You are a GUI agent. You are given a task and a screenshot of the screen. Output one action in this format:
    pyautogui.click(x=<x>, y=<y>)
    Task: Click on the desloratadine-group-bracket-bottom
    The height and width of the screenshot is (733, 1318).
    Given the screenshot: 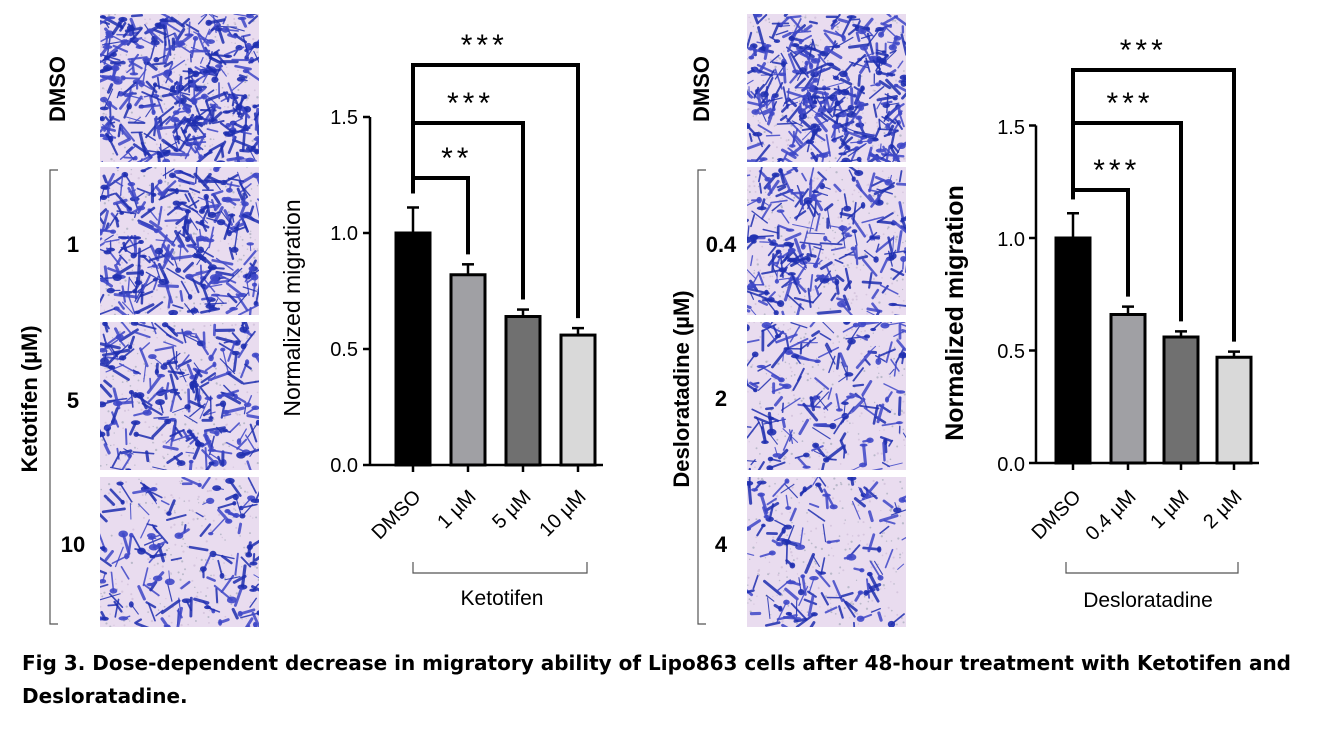 What is the action you would take?
    pyautogui.click(x=1152, y=568)
    